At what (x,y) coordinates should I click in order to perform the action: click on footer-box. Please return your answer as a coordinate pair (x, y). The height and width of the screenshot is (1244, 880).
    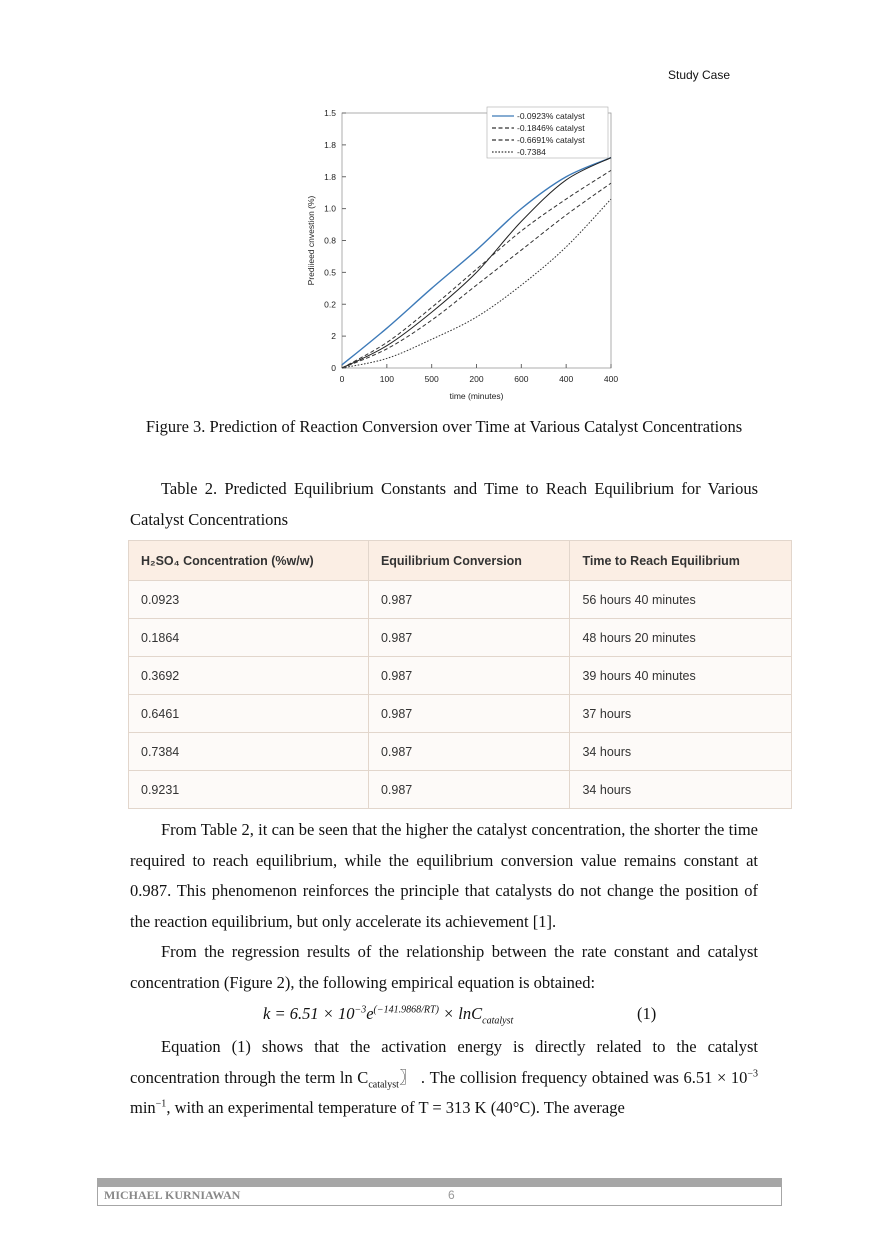
    Looking at the image, I should click on (439, 1196).